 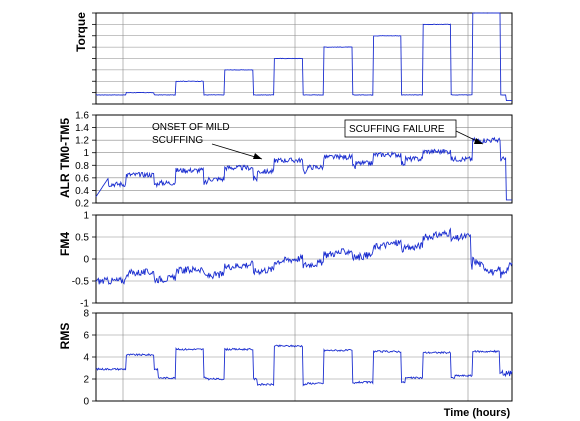 What do you see at coordinates (82, 166) in the screenshot?
I see `alr-y-tick-label: 0.8` at bounding box center [82, 166].